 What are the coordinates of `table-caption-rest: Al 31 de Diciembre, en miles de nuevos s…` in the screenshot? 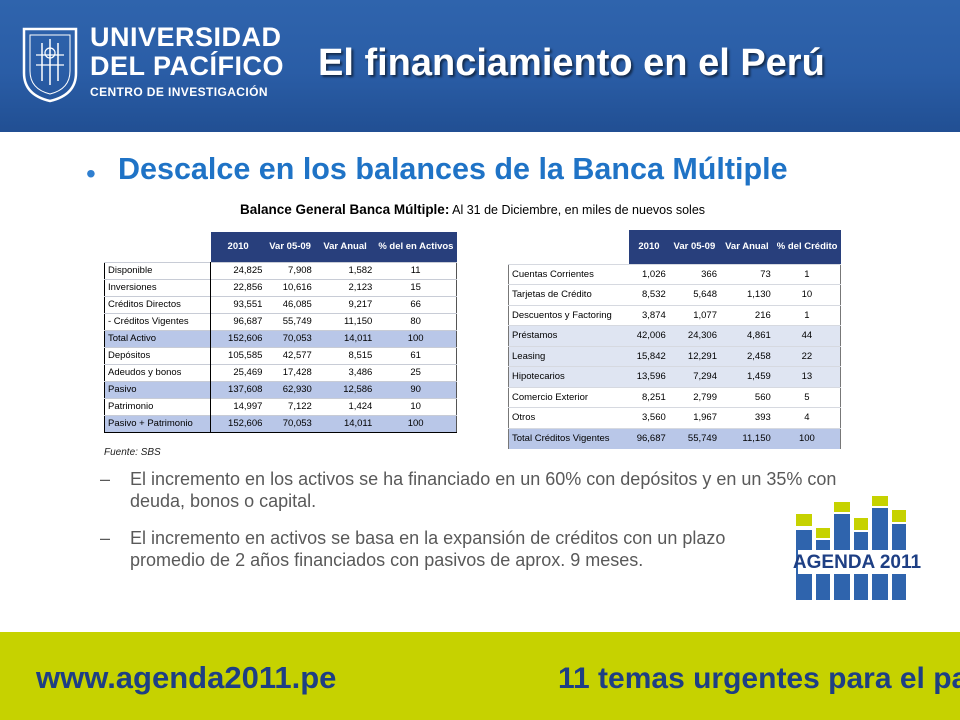 It's located at (577, 210).